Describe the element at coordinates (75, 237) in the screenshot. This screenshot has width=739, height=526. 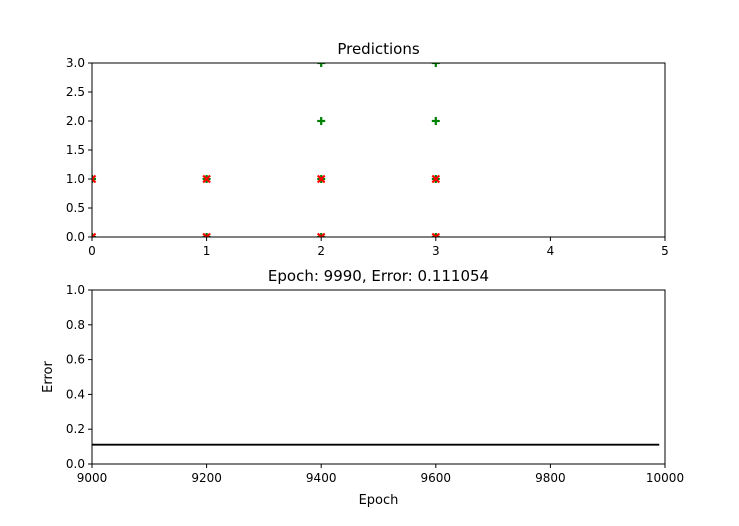
I see `predictions-y-tick-label: 0.0` at that location.